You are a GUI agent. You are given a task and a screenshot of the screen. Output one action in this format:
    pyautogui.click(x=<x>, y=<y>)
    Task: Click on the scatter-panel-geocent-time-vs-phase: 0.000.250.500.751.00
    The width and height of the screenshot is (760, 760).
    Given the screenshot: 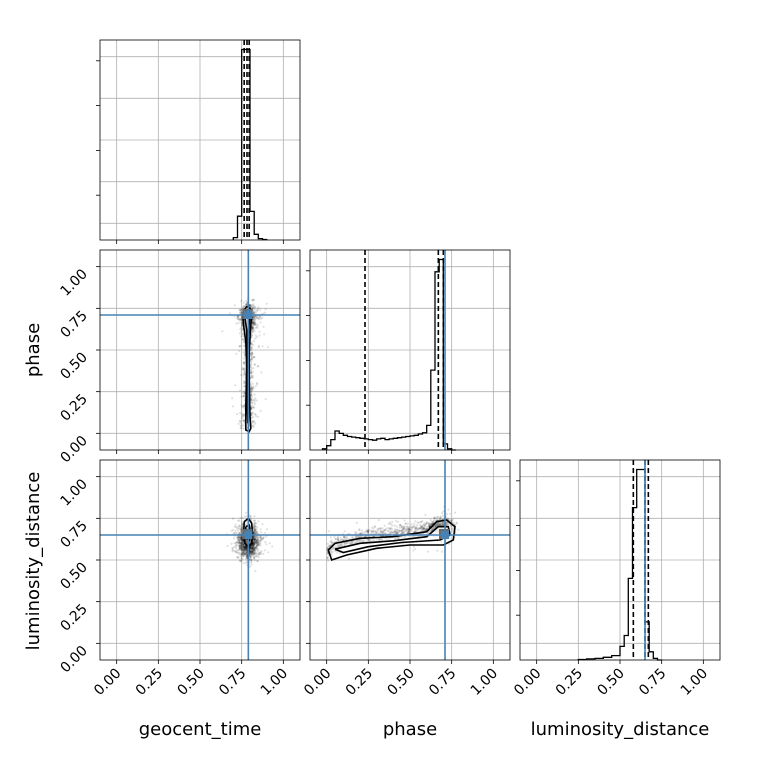 What is the action you would take?
    pyautogui.click(x=179, y=357)
    